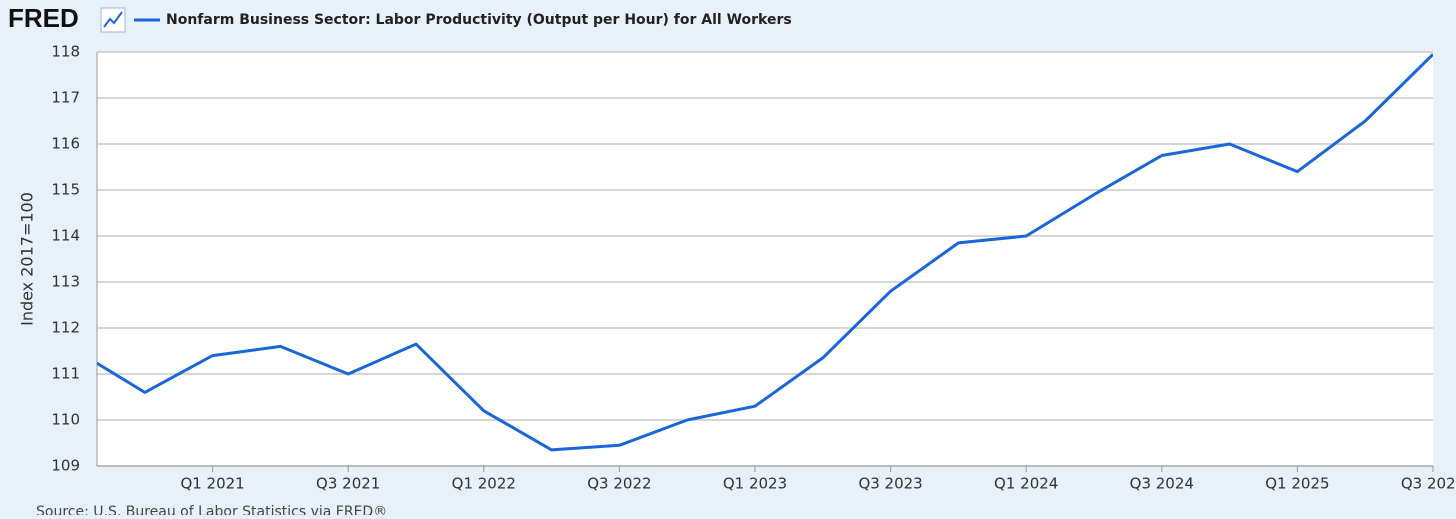 The height and width of the screenshot is (519, 1456). I want to click on x-tick-label: Q1 2021, so click(212, 484).